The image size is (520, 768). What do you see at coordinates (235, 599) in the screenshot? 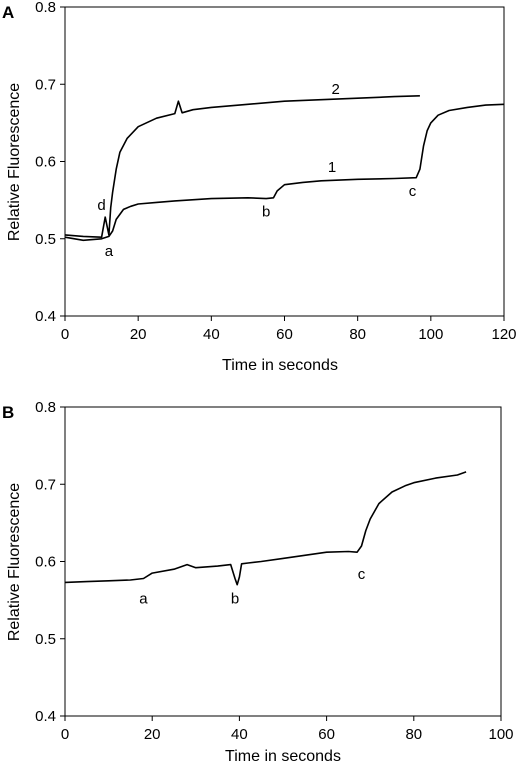
I see `panel-b-annotation-b: b` at bounding box center [235, 599].